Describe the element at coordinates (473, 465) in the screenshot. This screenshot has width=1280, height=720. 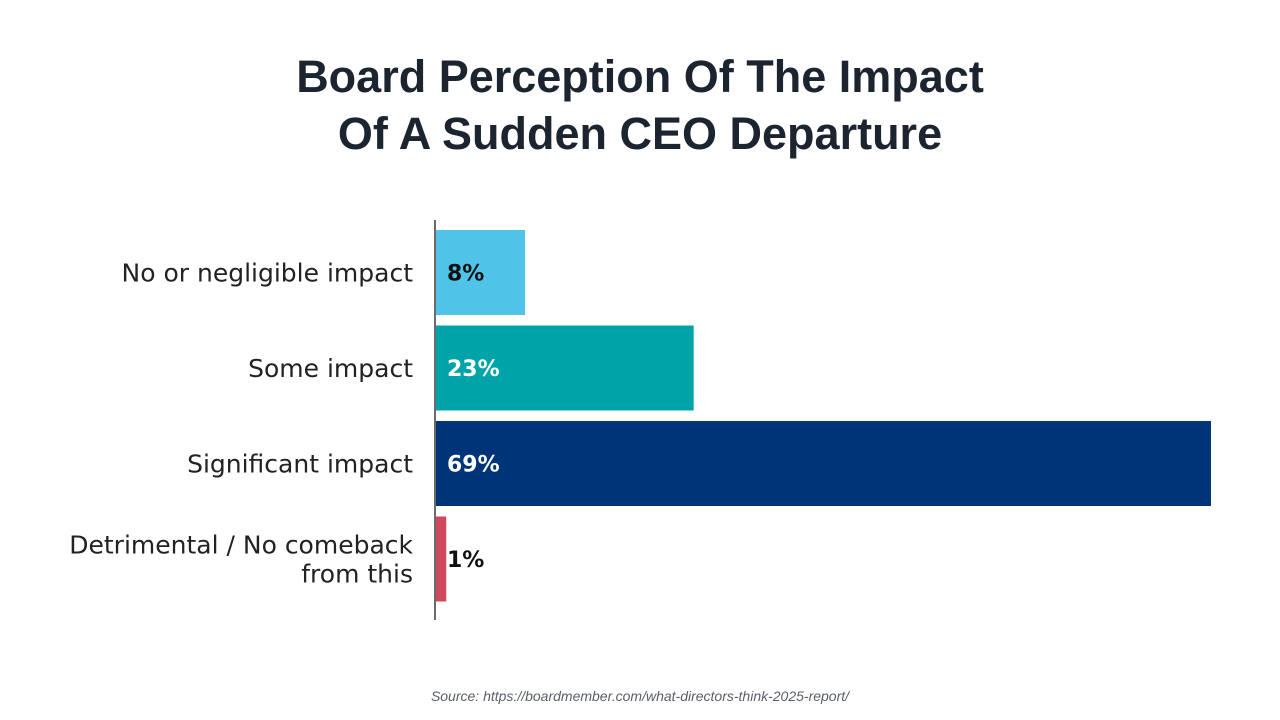
I see `bar-value-label-2: 69%` at that location.